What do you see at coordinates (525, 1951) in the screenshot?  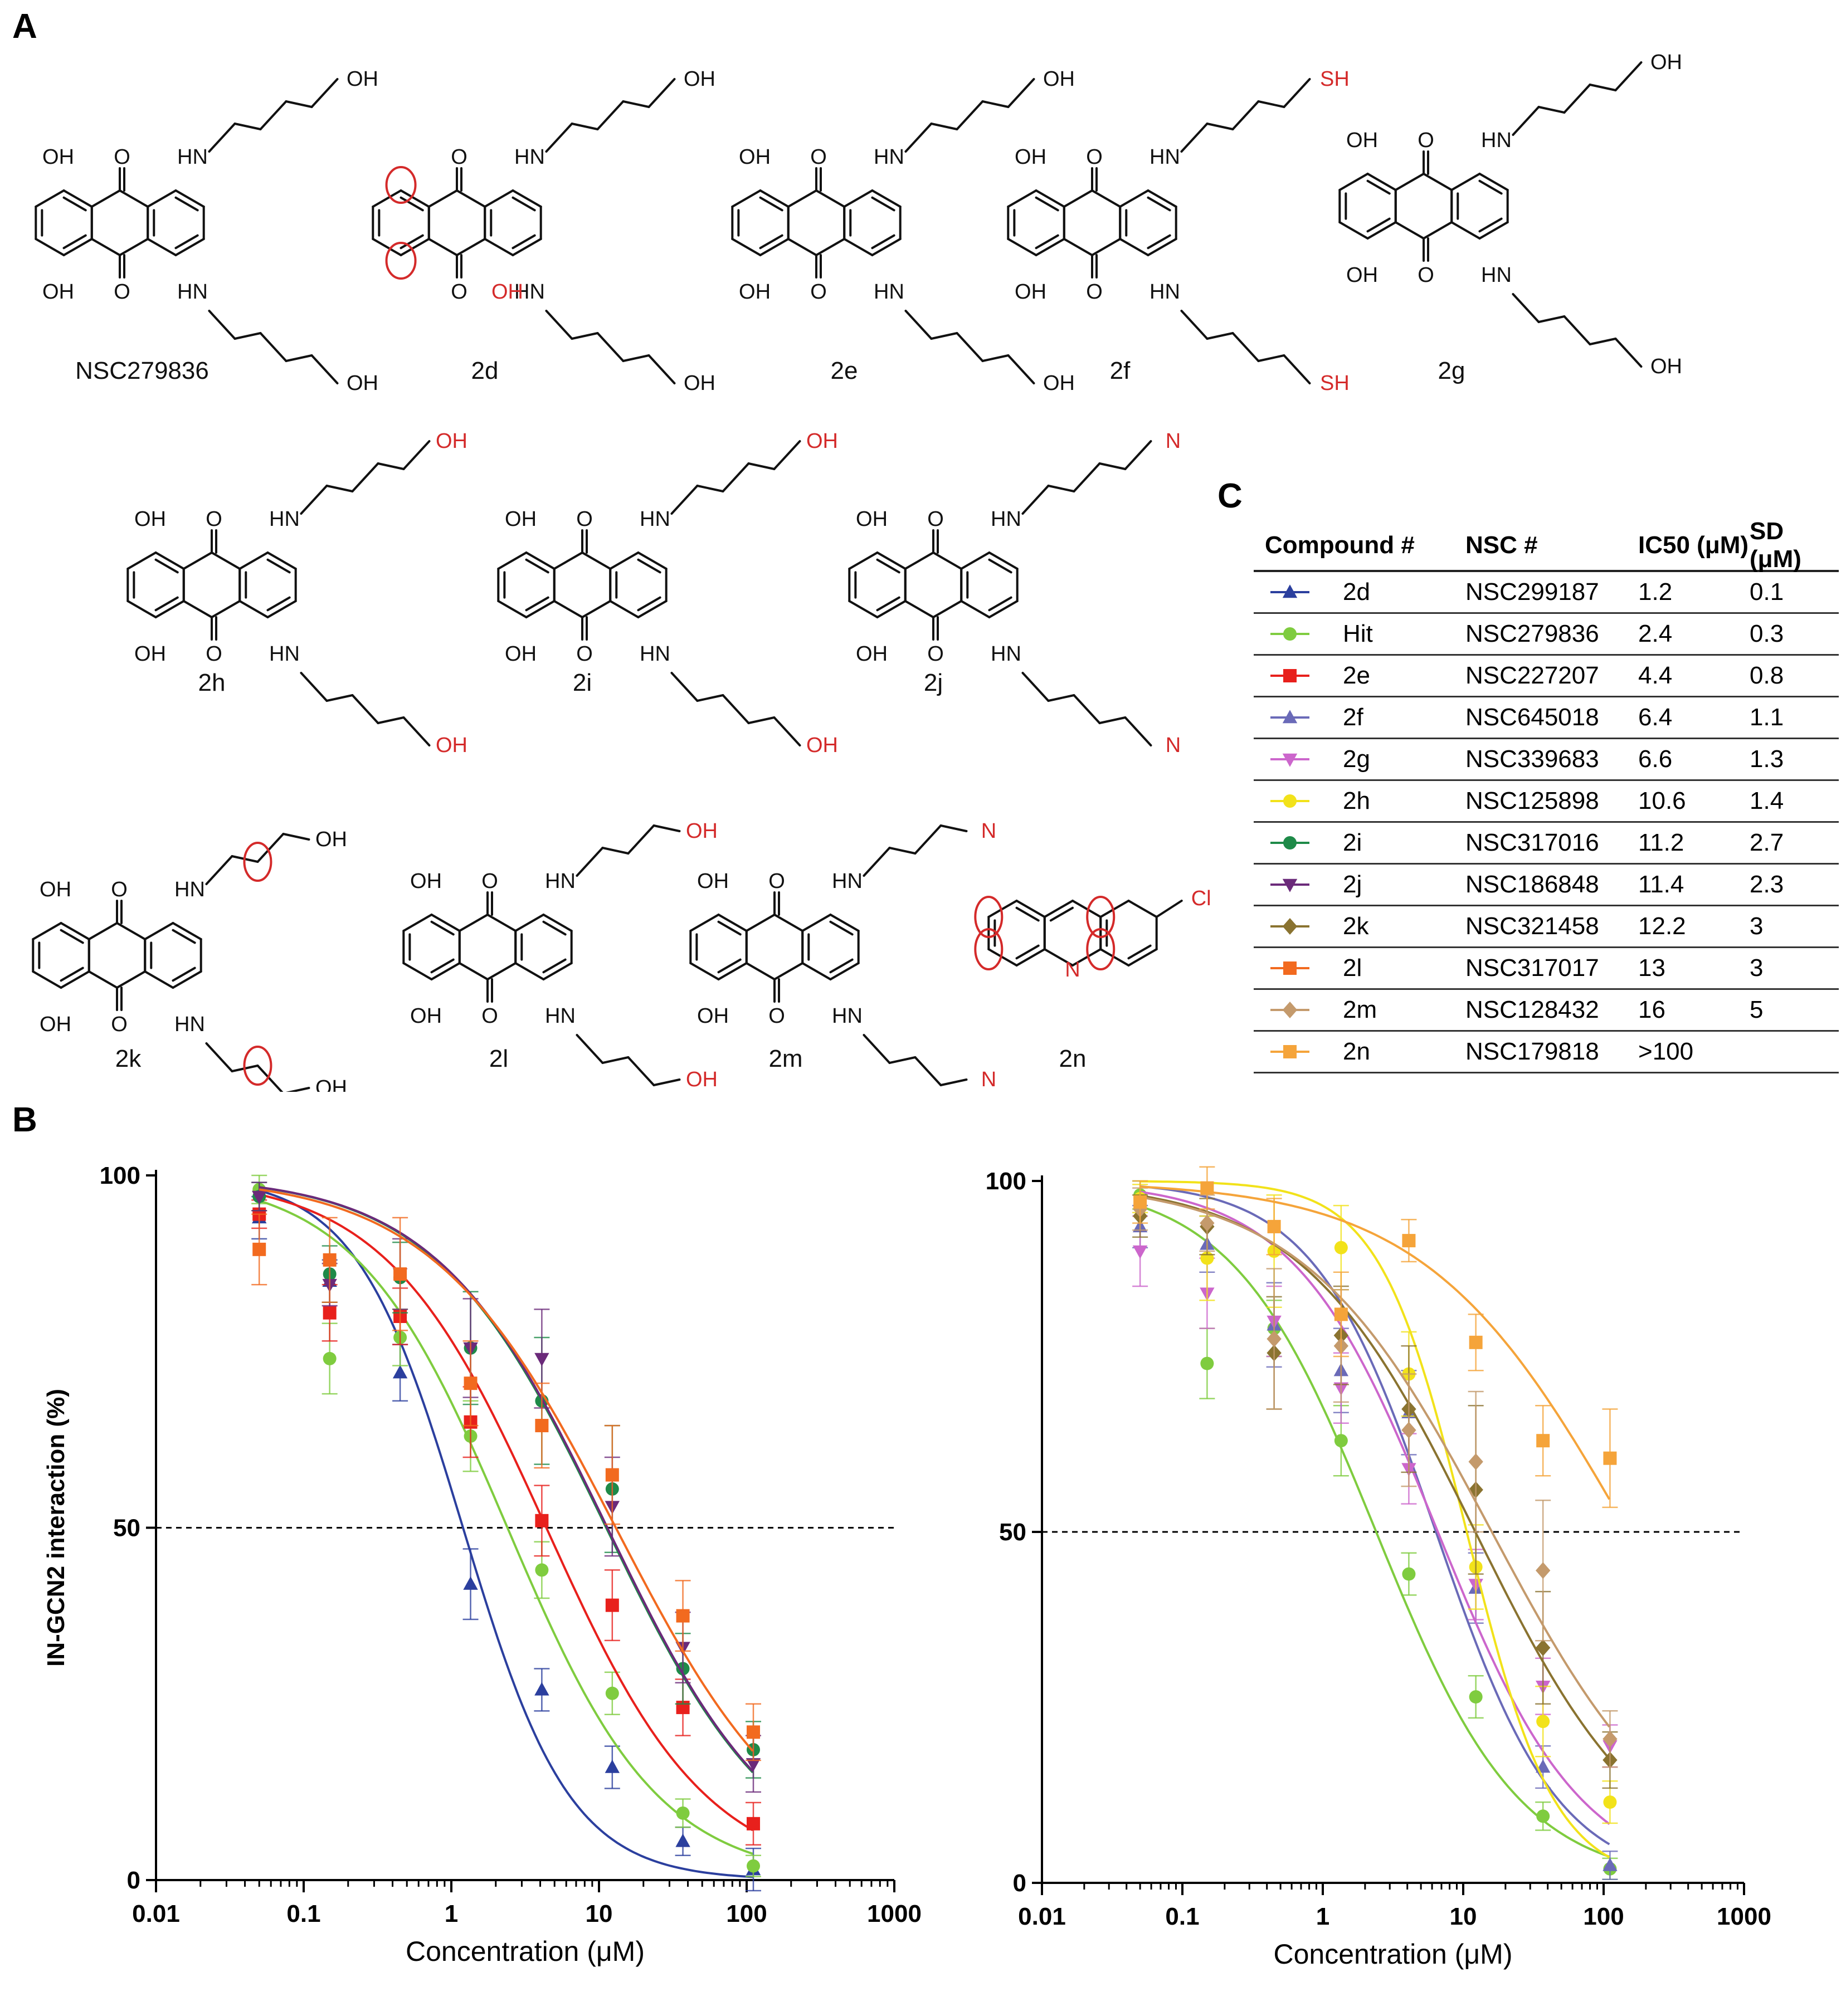 I see `x-axis-label: Concentration (μM)` at bounding box center [525, 1951].